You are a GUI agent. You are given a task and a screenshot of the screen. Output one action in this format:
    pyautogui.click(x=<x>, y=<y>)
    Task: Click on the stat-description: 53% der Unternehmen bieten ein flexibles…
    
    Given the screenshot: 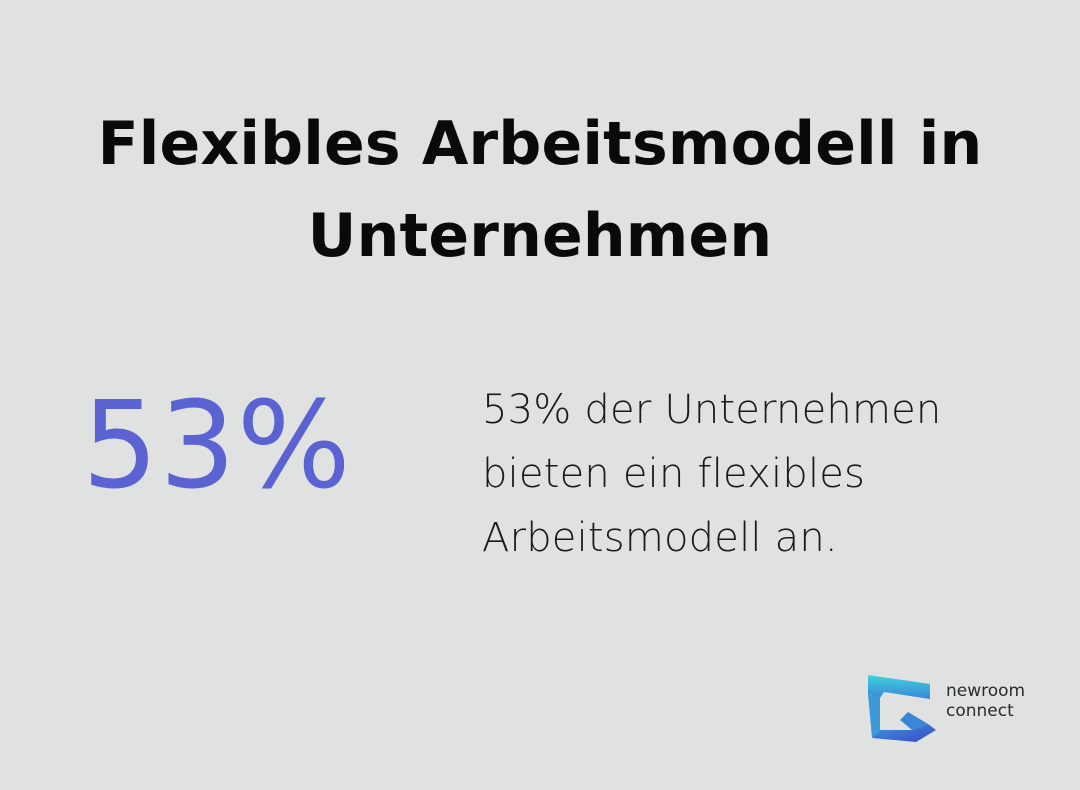 What is the action you would take?
    pyautogui.click(x=712, y=474)
    